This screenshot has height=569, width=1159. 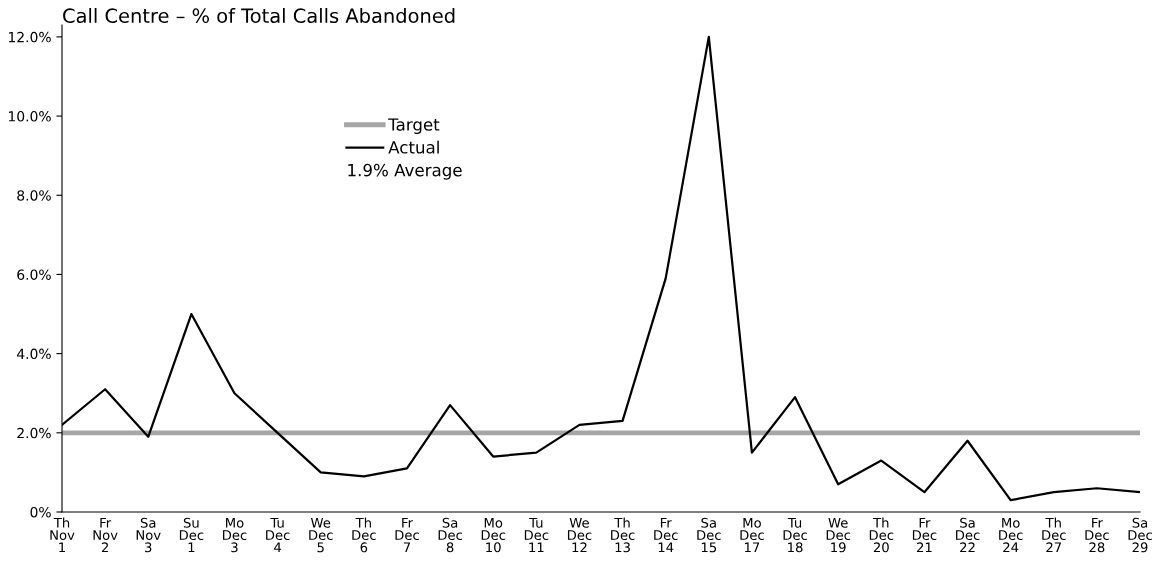 What do you see at coordinates (33, 354) in the screenshot?
I see `y-tick-label: 4.0%` at bounding box center [33, 354].